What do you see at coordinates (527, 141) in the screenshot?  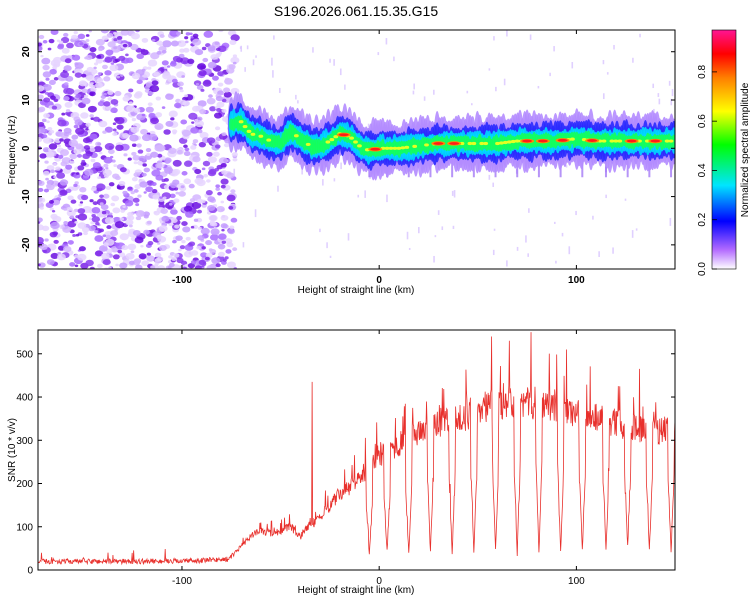 I see `spectrogram-hot-spot` at bounding box center [527, 141].